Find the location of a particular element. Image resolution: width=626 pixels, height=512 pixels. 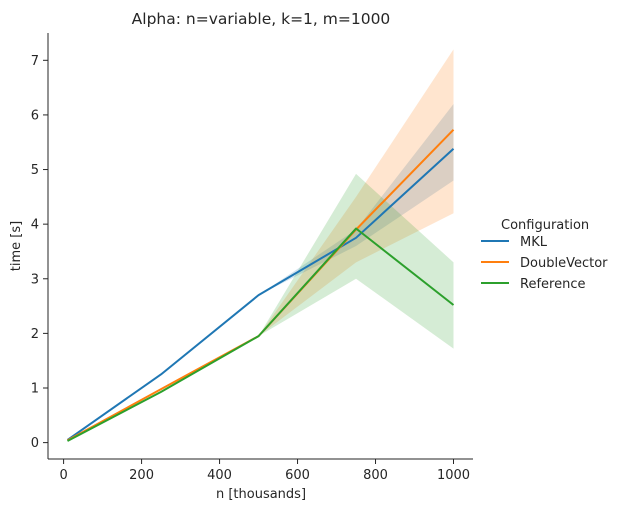

x-tick-label: 200 is located at coordinates (141, 475).